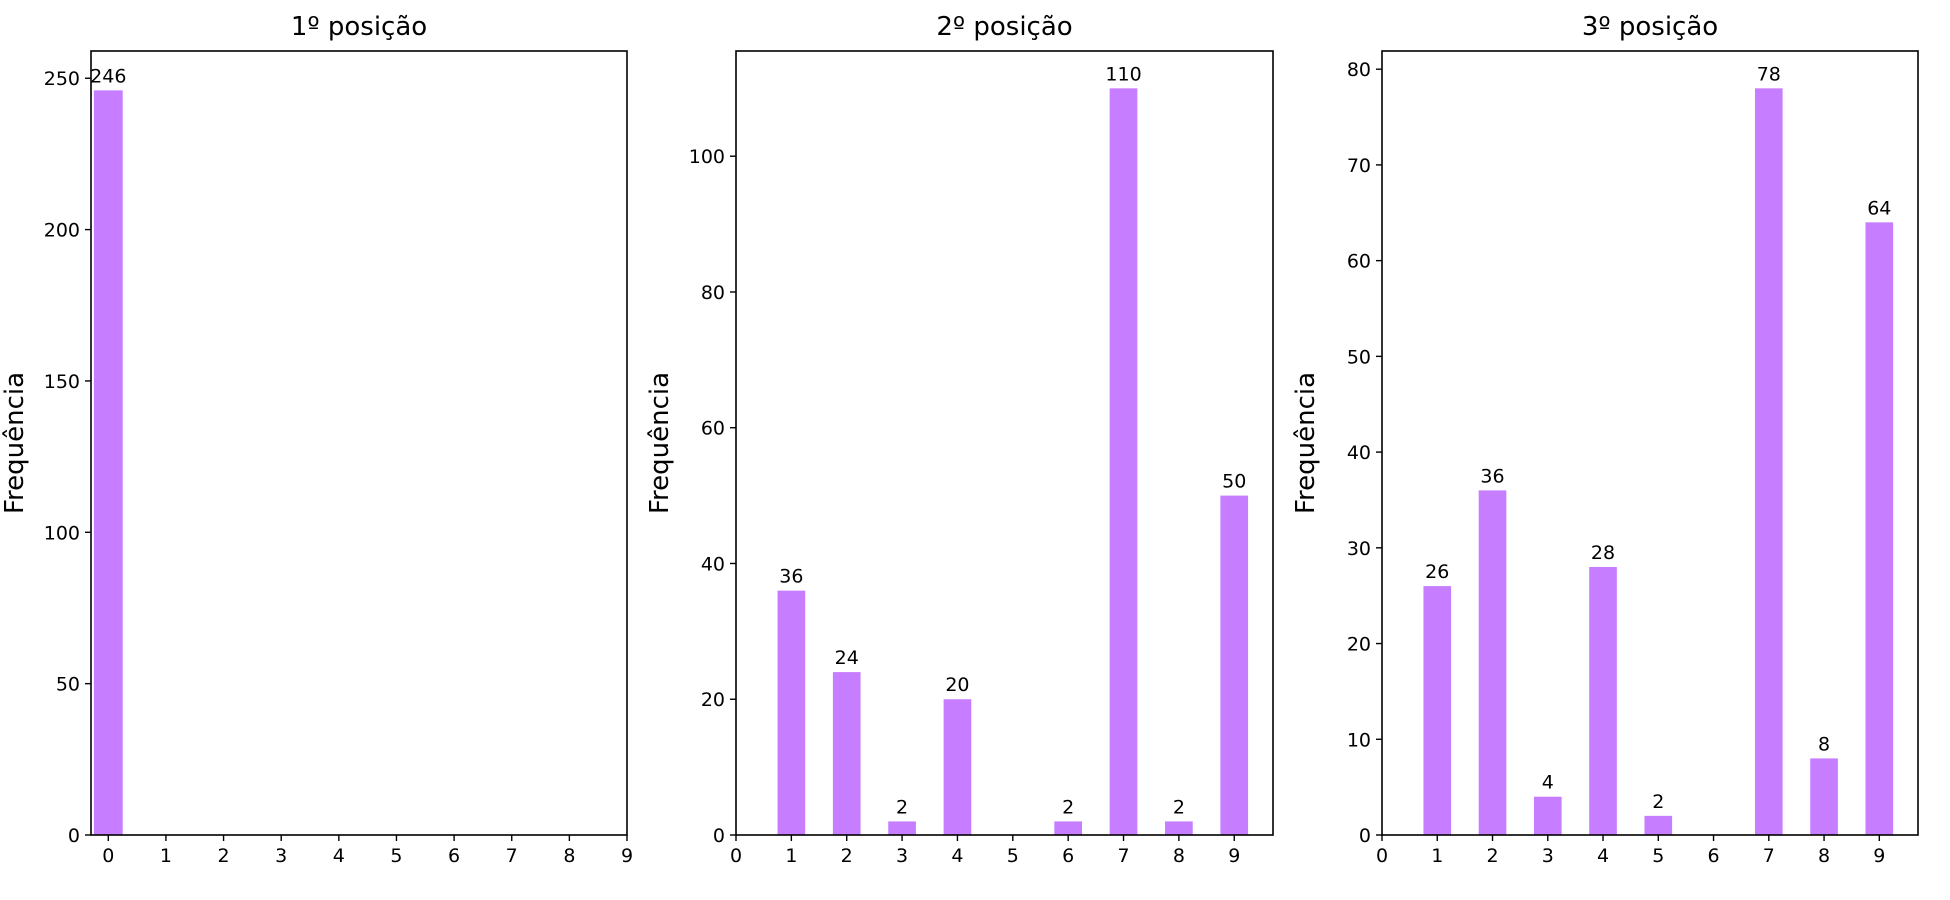 This screenshot has height=900, width=1950. I want to click on data-label: 8, so click(1824, 744).